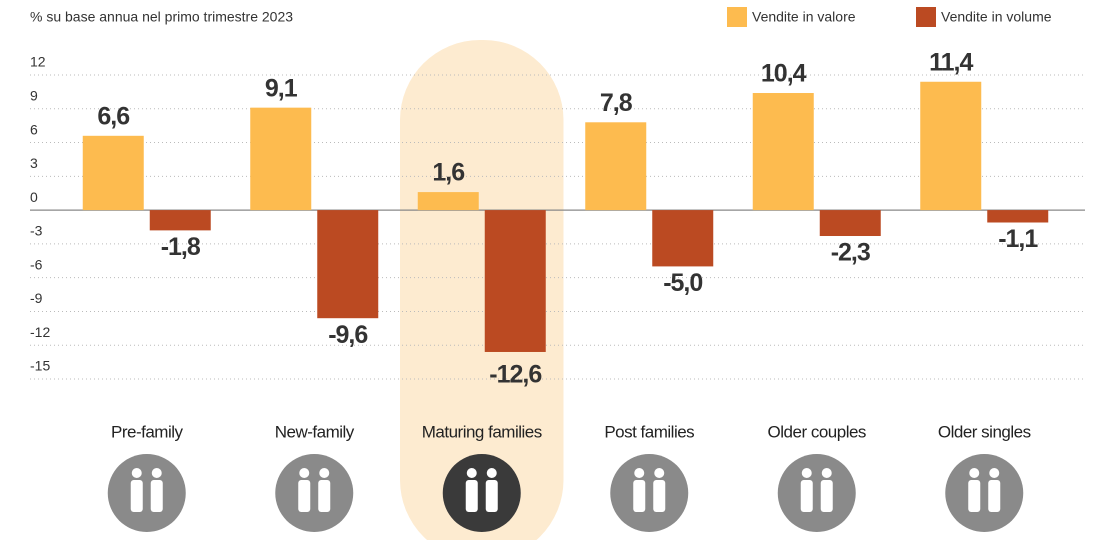 The height and width of the screenshot is (540, 1094). Describe the element at coordinates (38, 62) in the screenshot. I see `y-tick-label: 12` at that location.